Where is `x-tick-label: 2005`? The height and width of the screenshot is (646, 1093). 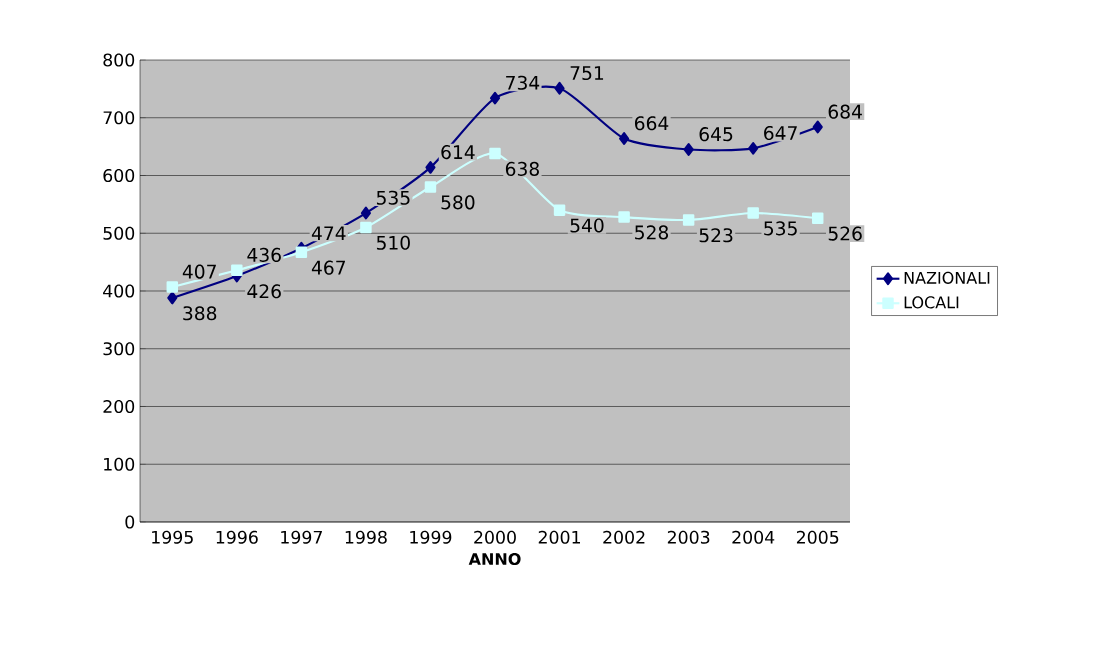 x-tick-label: 2005 is located at coordinates (817, 537).